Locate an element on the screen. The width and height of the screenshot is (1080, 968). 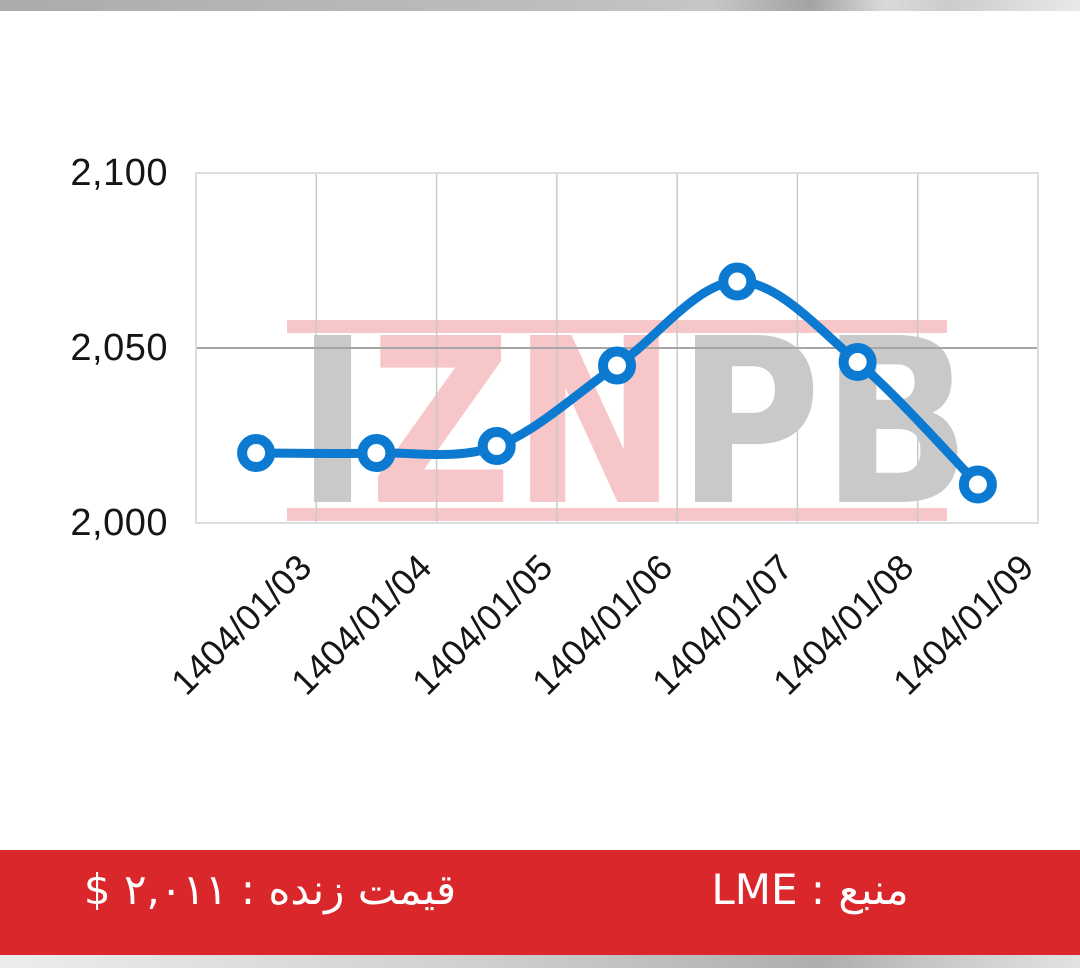
y-axis-tick-label: 2,050 is located at coordinates (119, 348).